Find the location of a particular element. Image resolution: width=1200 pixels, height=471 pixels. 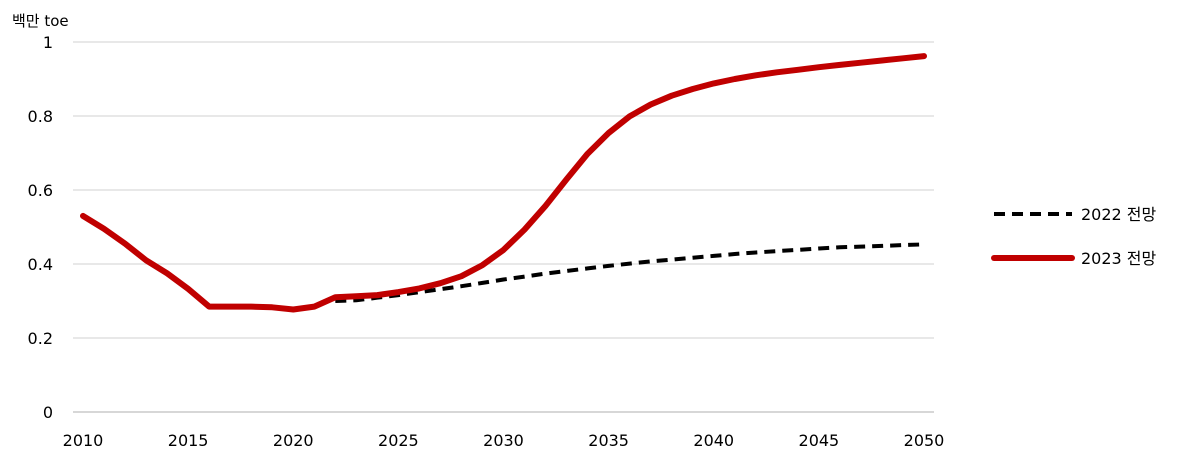

y-tick-label: 0.6 is located at coordinates (40, 190).